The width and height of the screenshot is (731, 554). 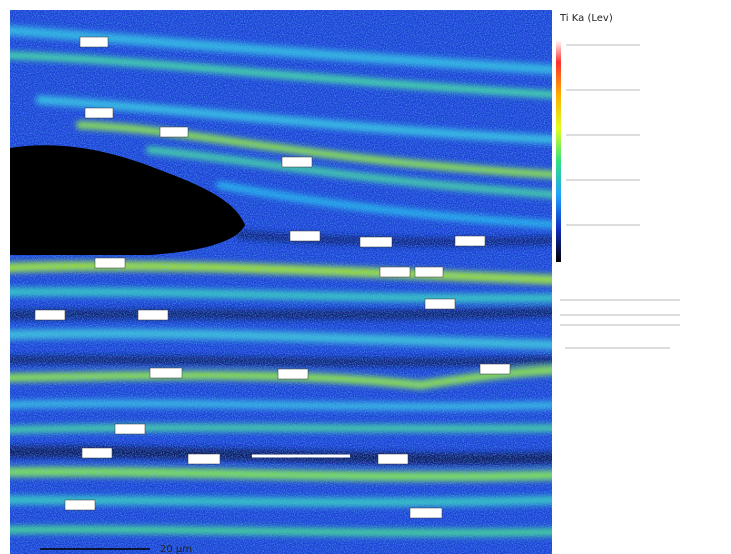 What do you see at coordinates (586, 18) in the screenshot?
I see `map-title: Ti Ka (Lev)` at bounding box center [586, 18].